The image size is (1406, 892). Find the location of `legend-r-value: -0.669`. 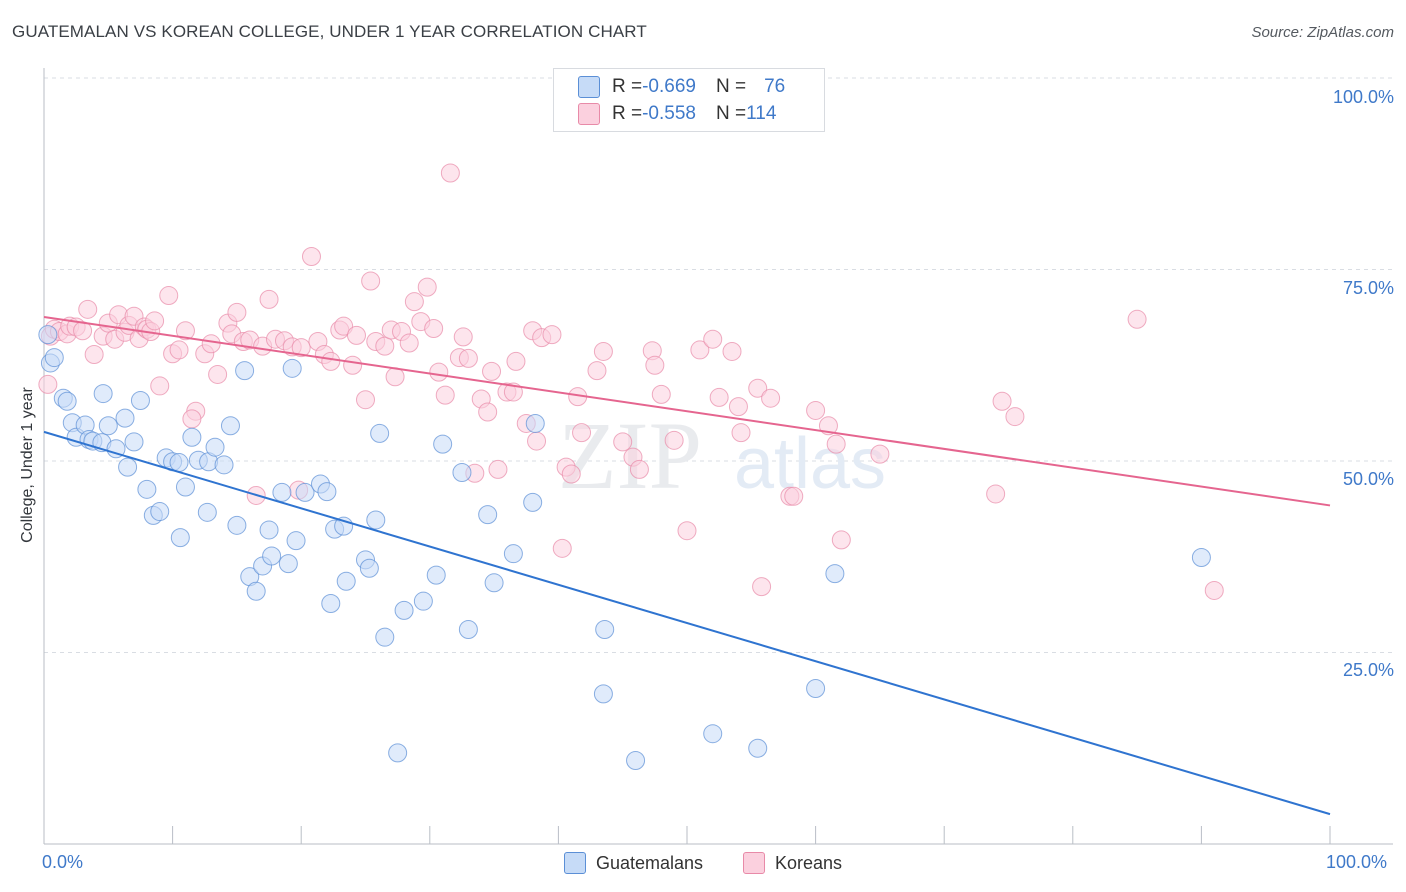

legend-r-value: -0.669 is located at coordinates (669, 86).